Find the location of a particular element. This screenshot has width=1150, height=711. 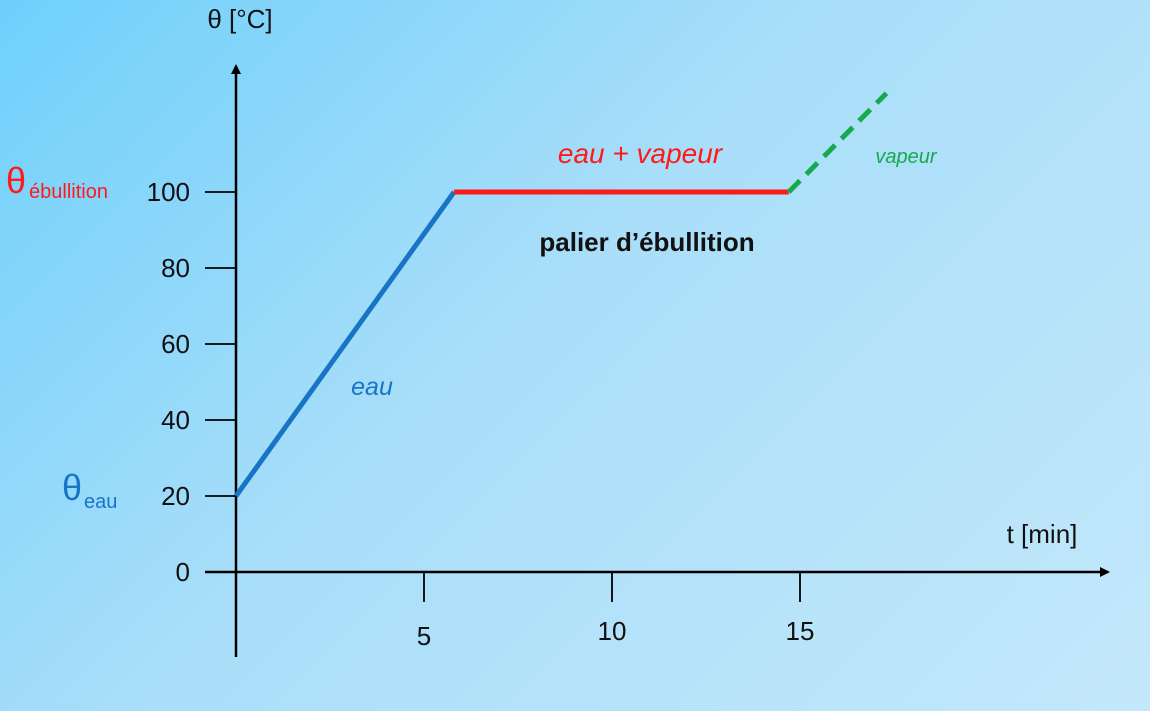

theta-boiling-label: θ ébullition is located at coordinates (57, 181).